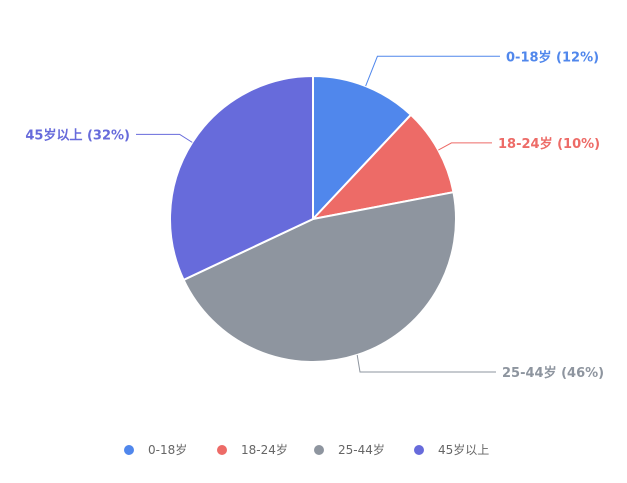 The height and width of the screenshot is (483, 627). I want to click on legend-label-4: 45岁以上, so click(463, 449).